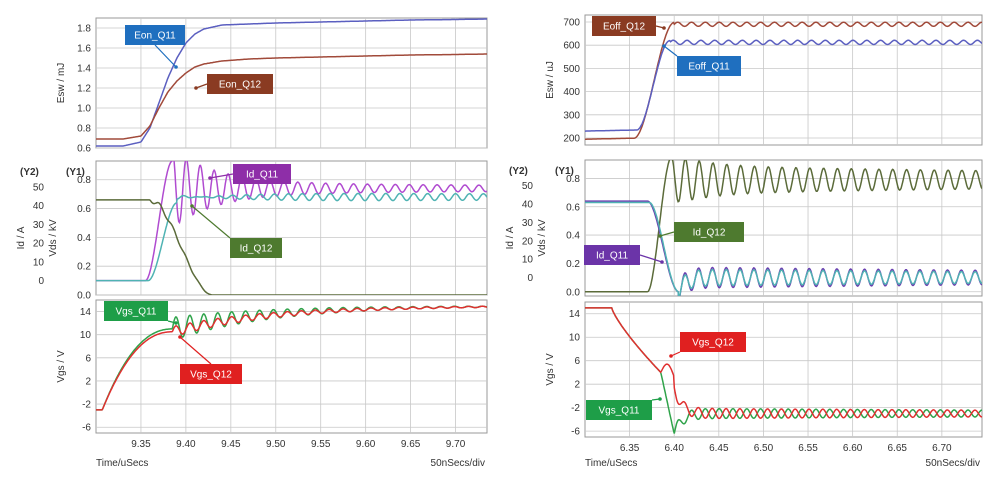  I want to click on x-tick-label: 9.65, so click(411, 444).